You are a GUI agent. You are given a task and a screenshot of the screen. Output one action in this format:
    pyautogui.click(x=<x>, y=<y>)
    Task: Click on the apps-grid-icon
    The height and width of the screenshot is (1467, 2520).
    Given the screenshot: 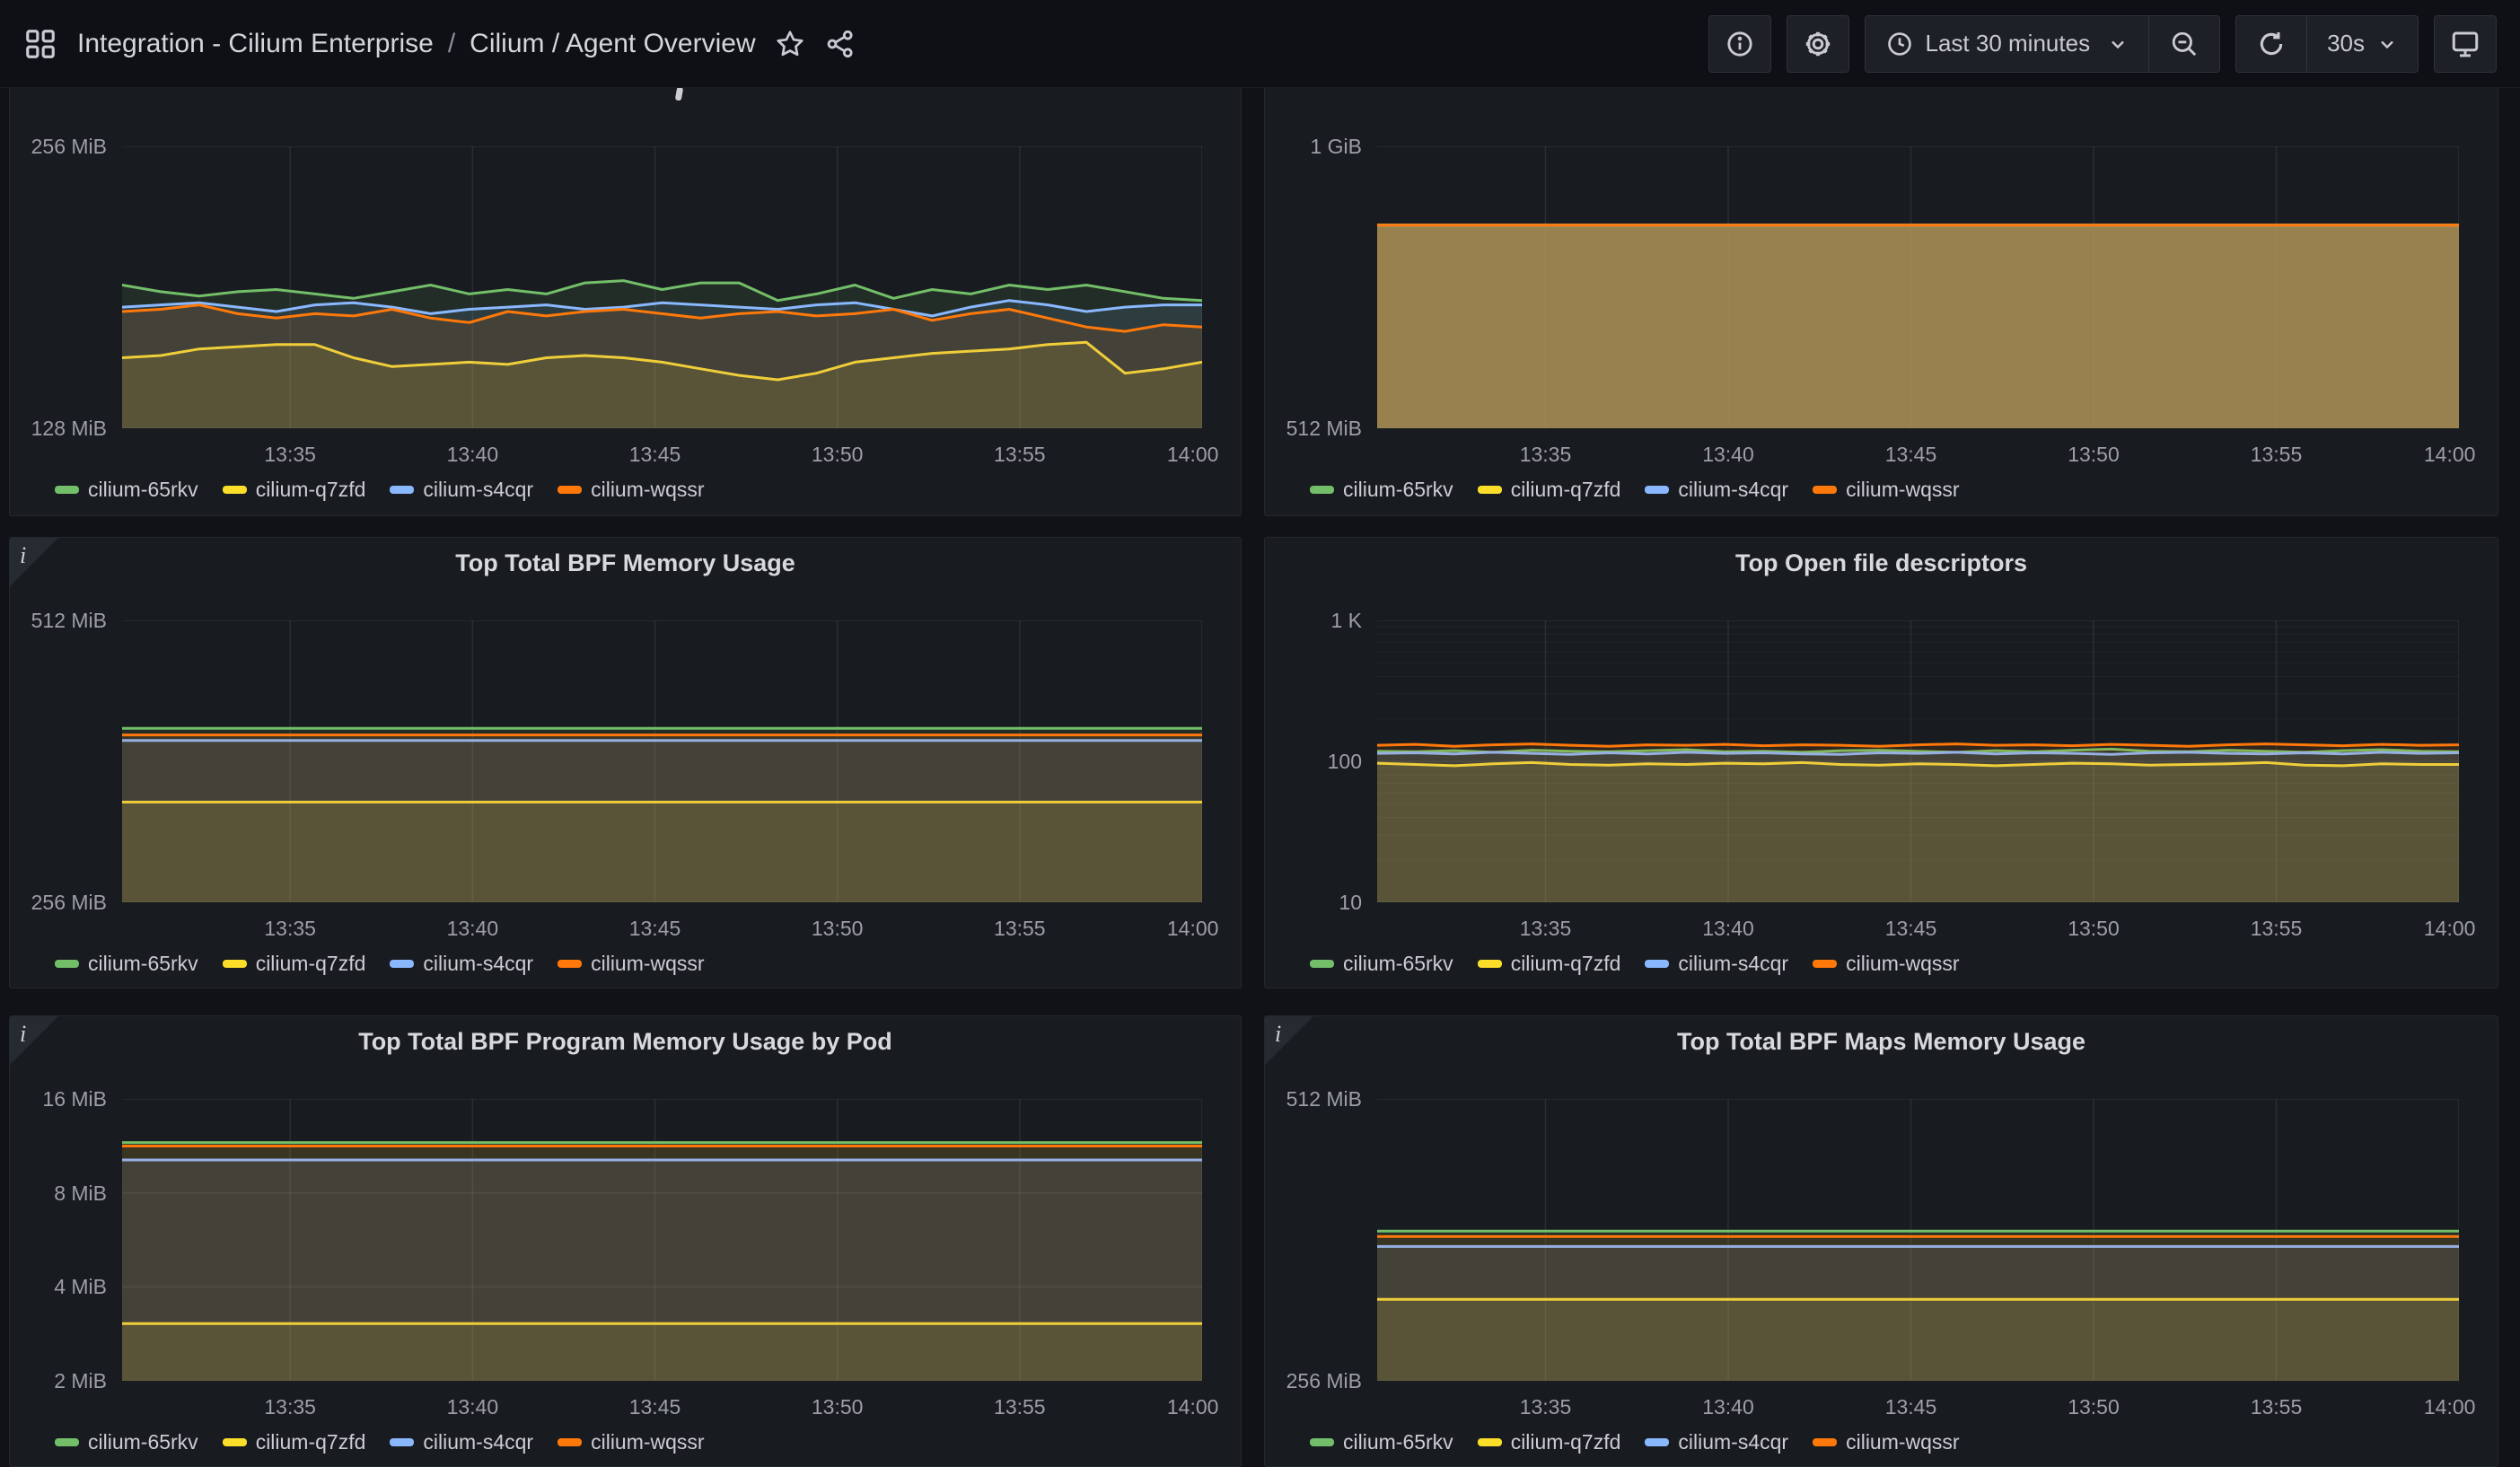 What is the action you would take?
    pyautogui.click(x=40, y=44)
    